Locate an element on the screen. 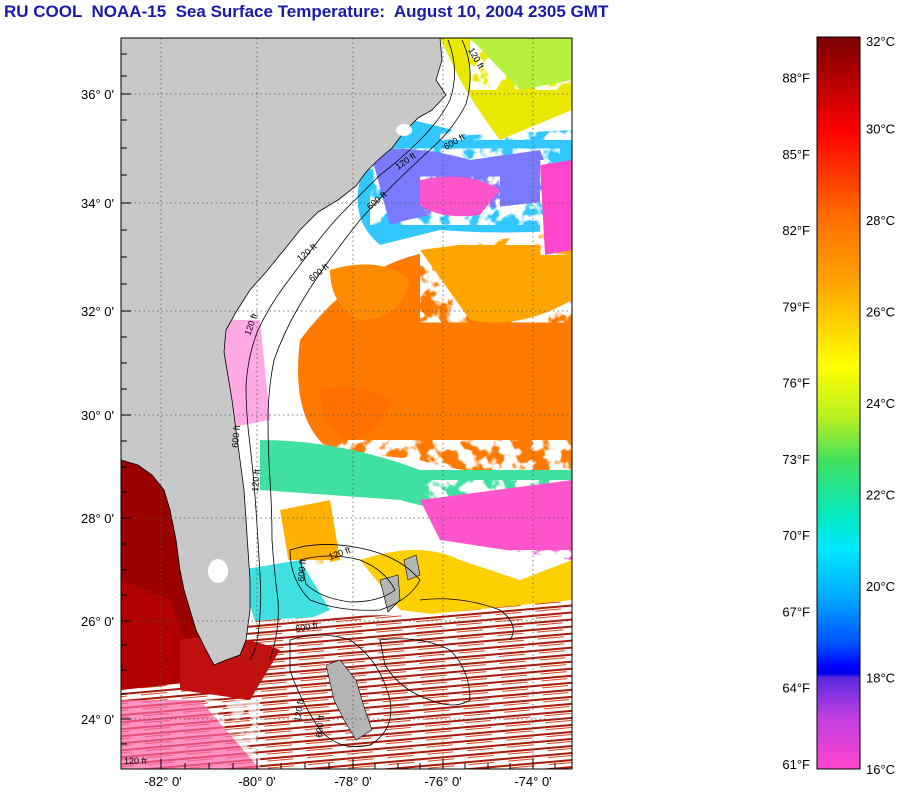 The height and width of the screenshot is (793, 913). lon-label-80: -80° 0' is located at coordinates (256, 781).